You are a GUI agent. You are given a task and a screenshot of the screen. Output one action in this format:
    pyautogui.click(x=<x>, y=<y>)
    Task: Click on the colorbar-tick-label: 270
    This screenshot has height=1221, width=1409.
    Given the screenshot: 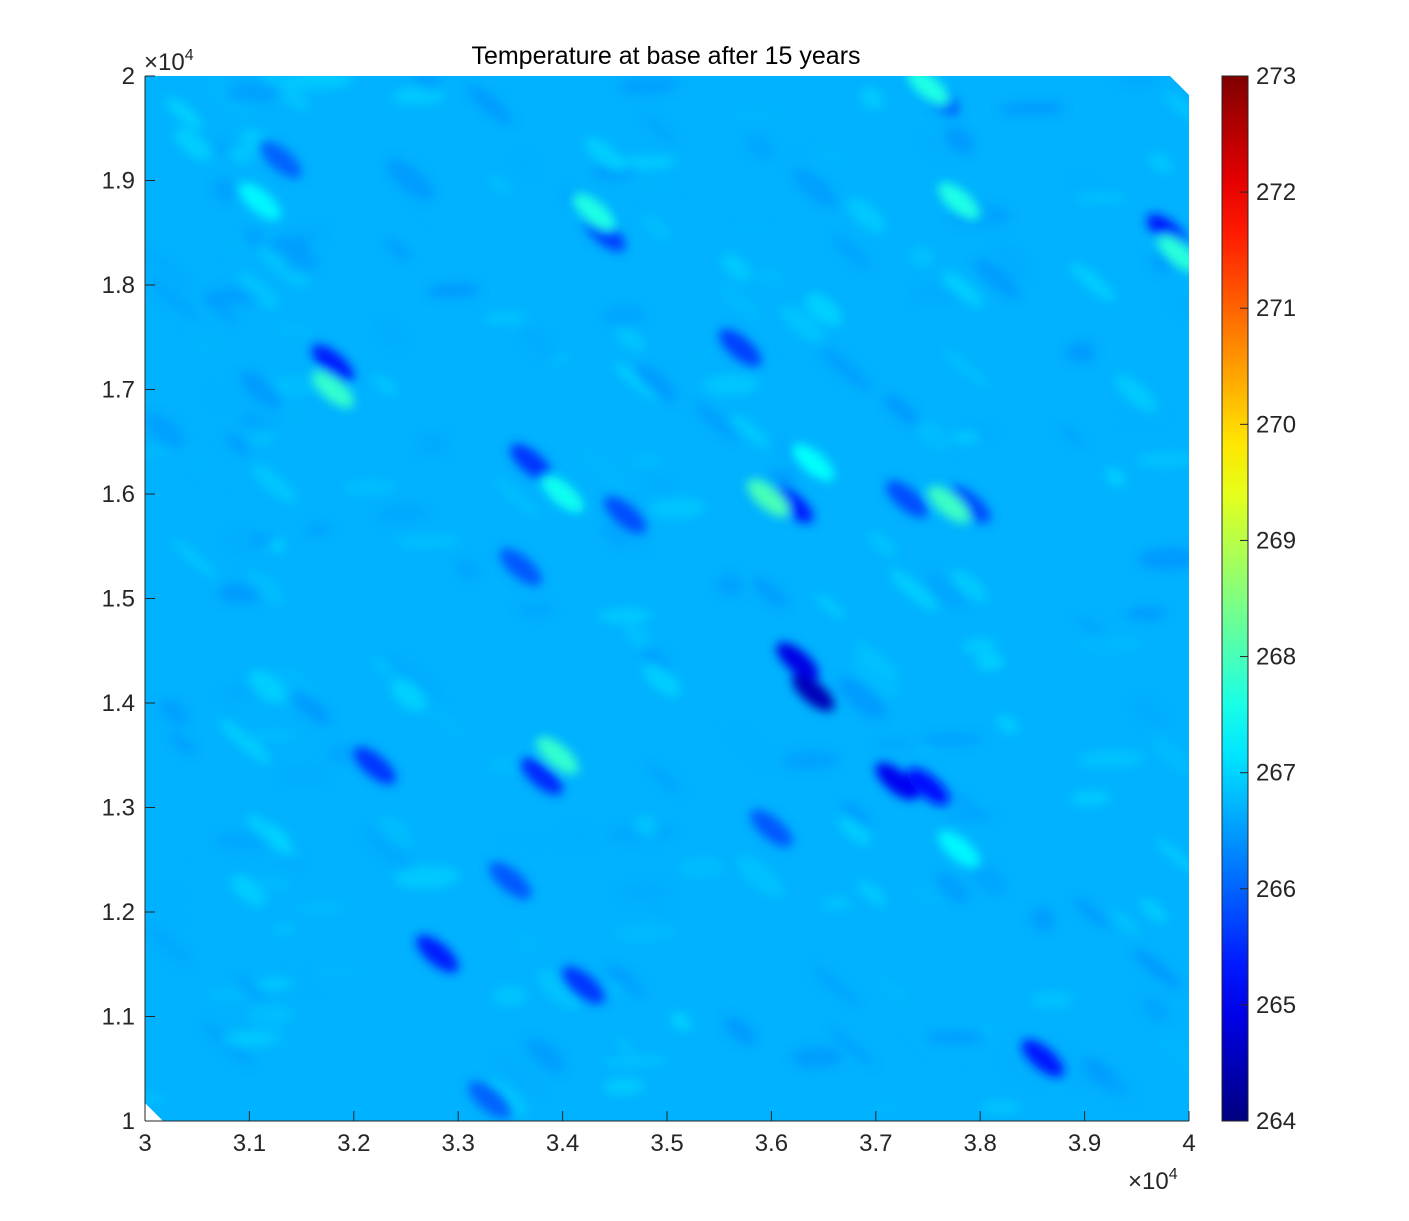 What is the action you would take?
    pyautogui.click(x=1276, y=424)
    